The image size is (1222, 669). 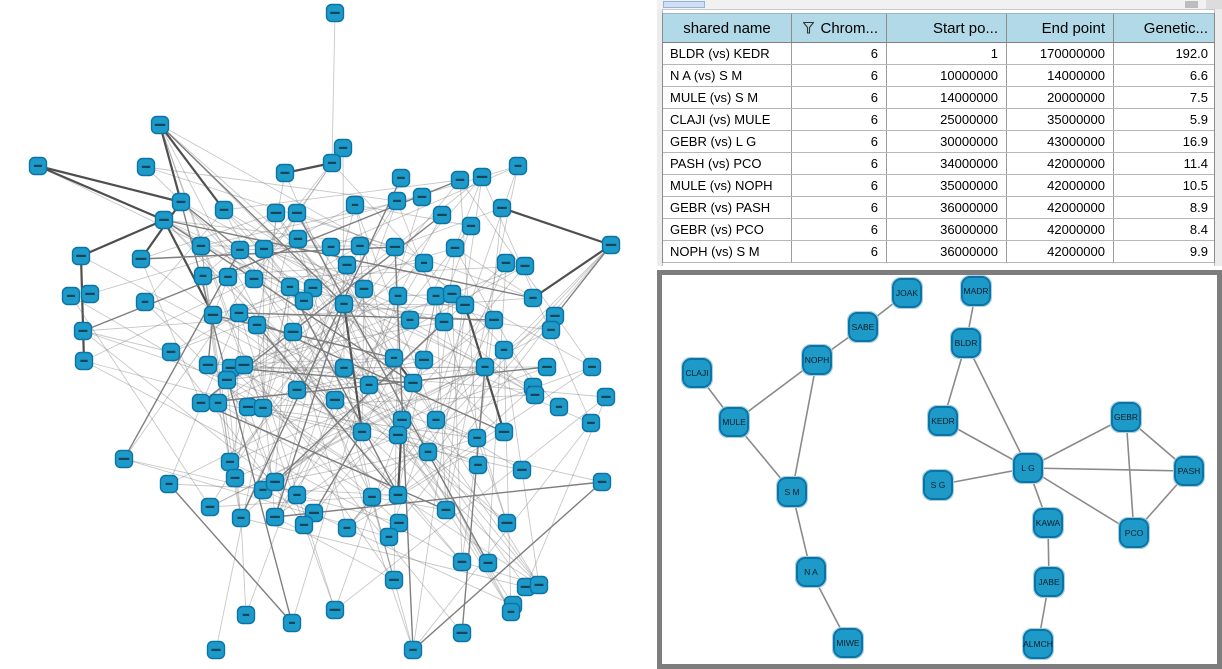 What do you see at coordinates (997, 405) in the screenshot?
I see `network-edge-BLDR-LG` at bounding box center [997, 405].